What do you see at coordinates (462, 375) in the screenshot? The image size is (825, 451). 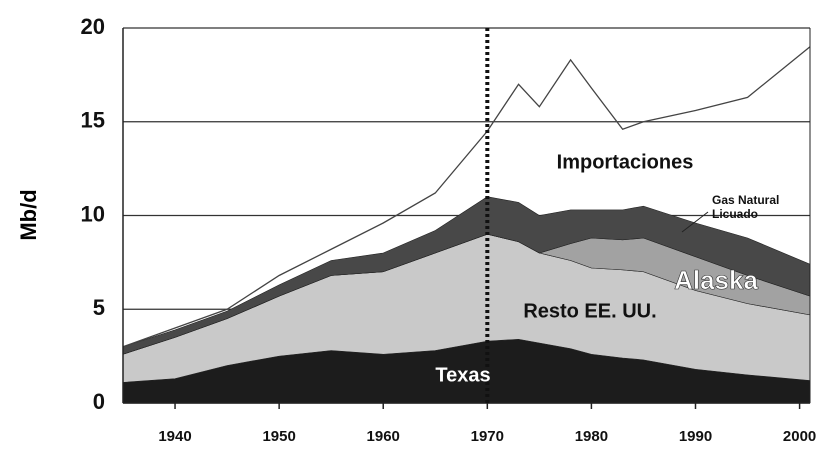 I see `series-label: Texas` at bounding box center [462, 375].